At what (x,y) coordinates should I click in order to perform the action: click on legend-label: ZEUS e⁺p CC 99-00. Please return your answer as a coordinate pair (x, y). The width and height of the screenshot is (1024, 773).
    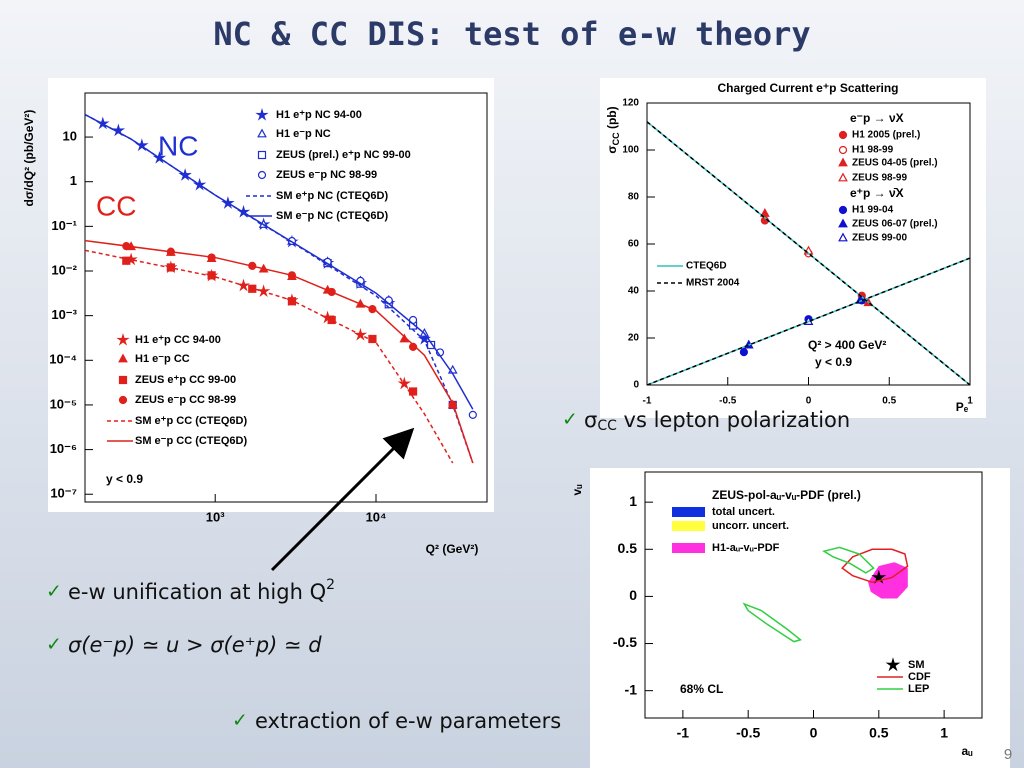
    Looking at the image, I should click on (185, 380).